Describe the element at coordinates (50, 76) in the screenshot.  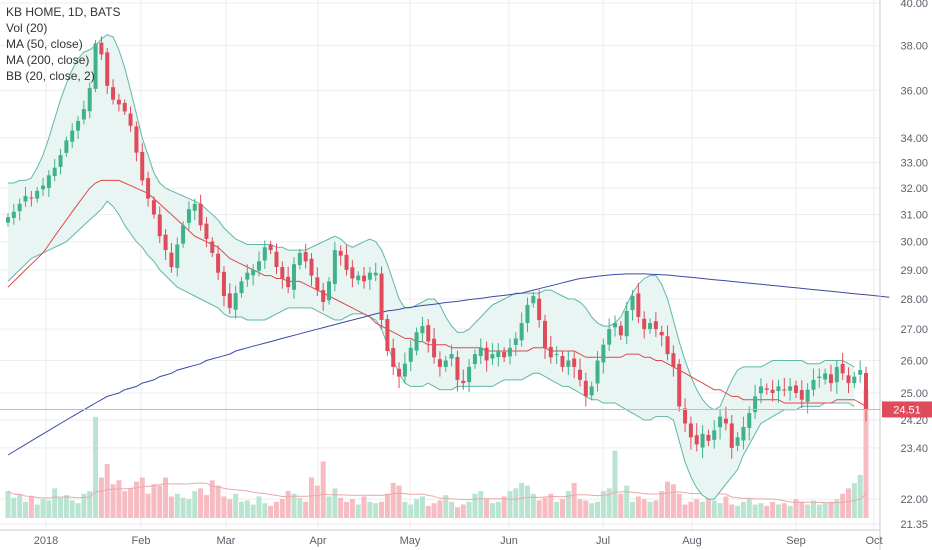
I see `legend-bb: BB (20, close, 2)` at that location.